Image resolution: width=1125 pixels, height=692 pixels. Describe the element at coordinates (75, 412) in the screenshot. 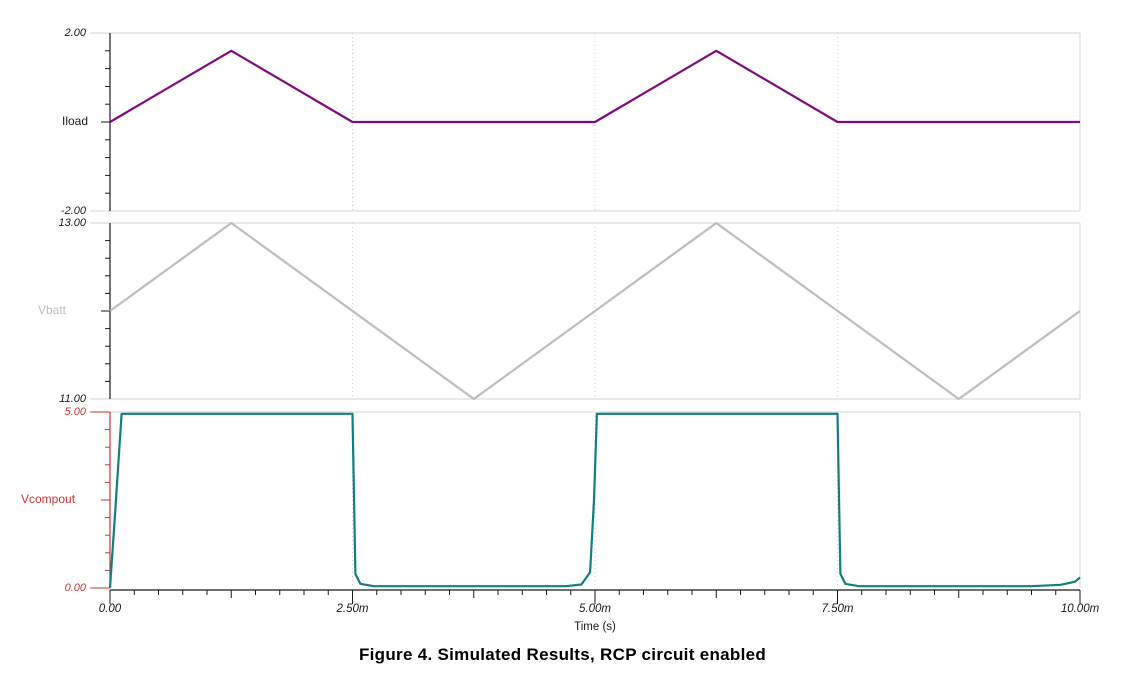

I see `y-axis-label-vcompout-top: 5.00` at that location.